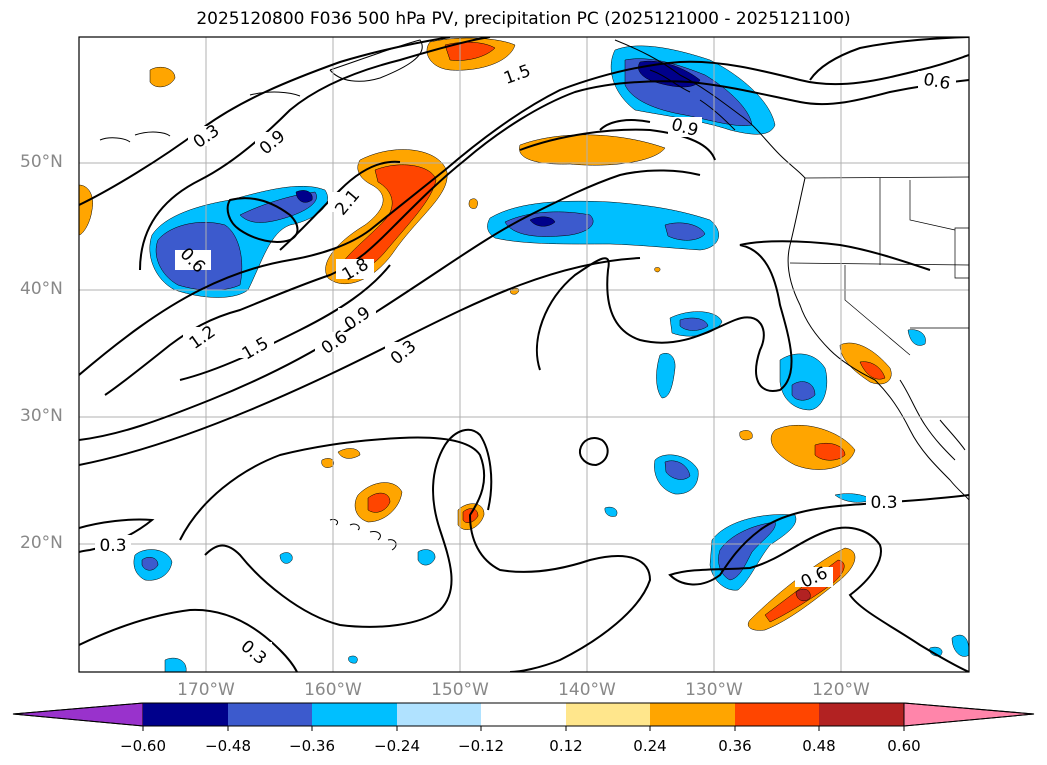 This screenshot has width=1047, height=765. Describe the element at coordinates (481, 746) in the screenshot. I see `colorbar-tick-label: −0.12` at that location.